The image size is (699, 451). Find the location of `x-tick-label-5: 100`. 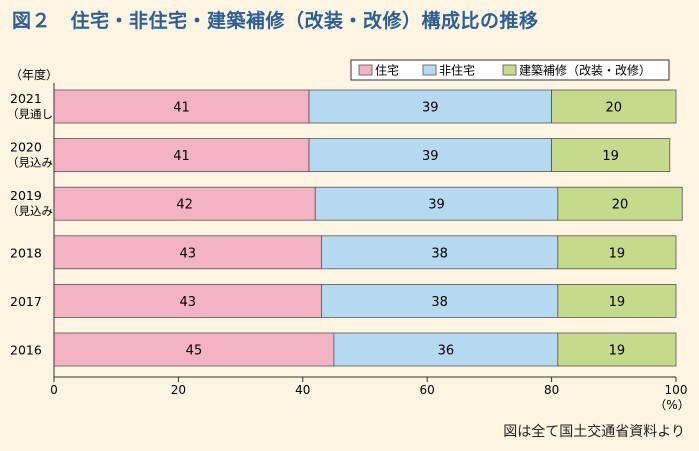

x-tick-label-5: 100 is located at coordinates (676, 390).